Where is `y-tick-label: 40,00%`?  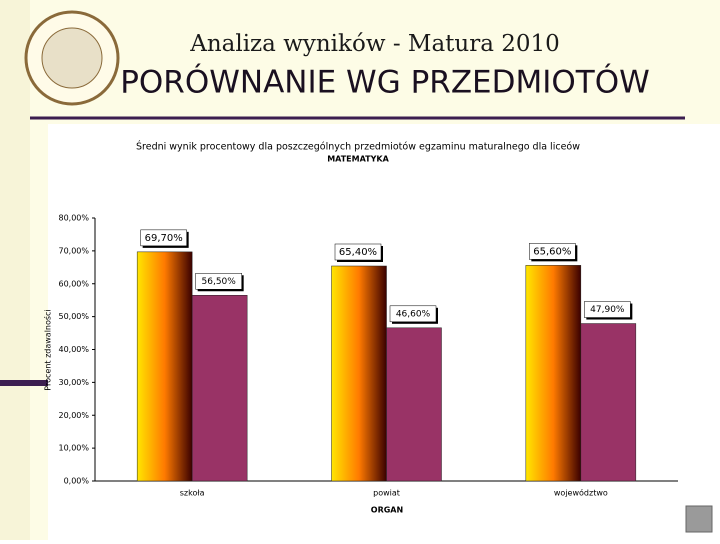
y-tick-label: 40,00% is located at coordinates (73, 349).